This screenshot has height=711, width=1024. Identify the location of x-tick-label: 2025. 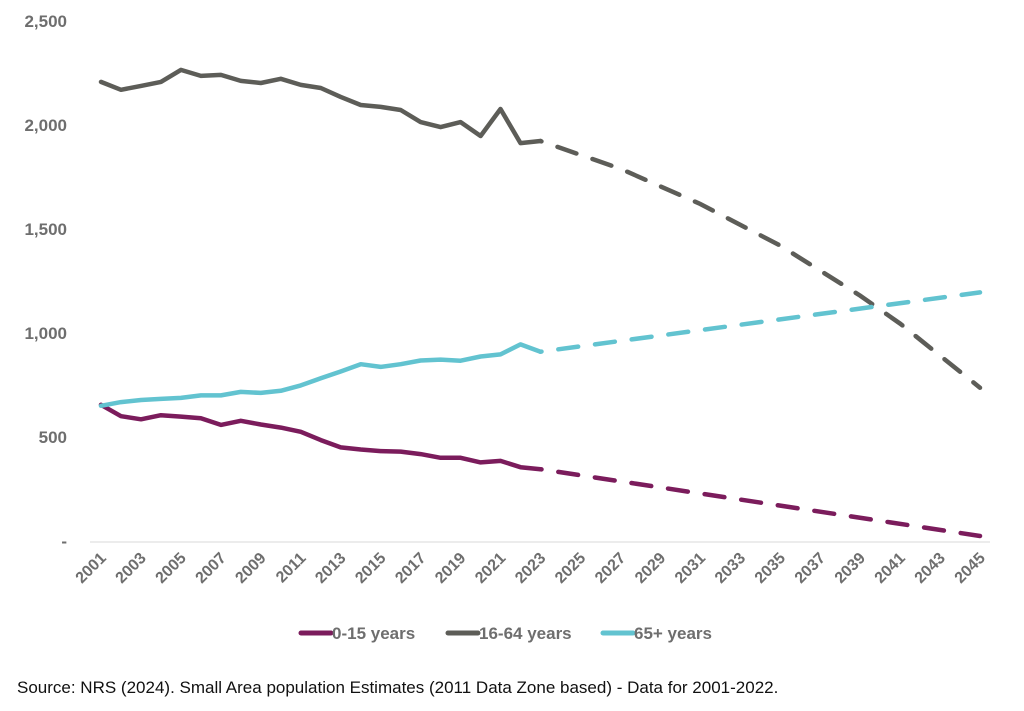
(570, 568).